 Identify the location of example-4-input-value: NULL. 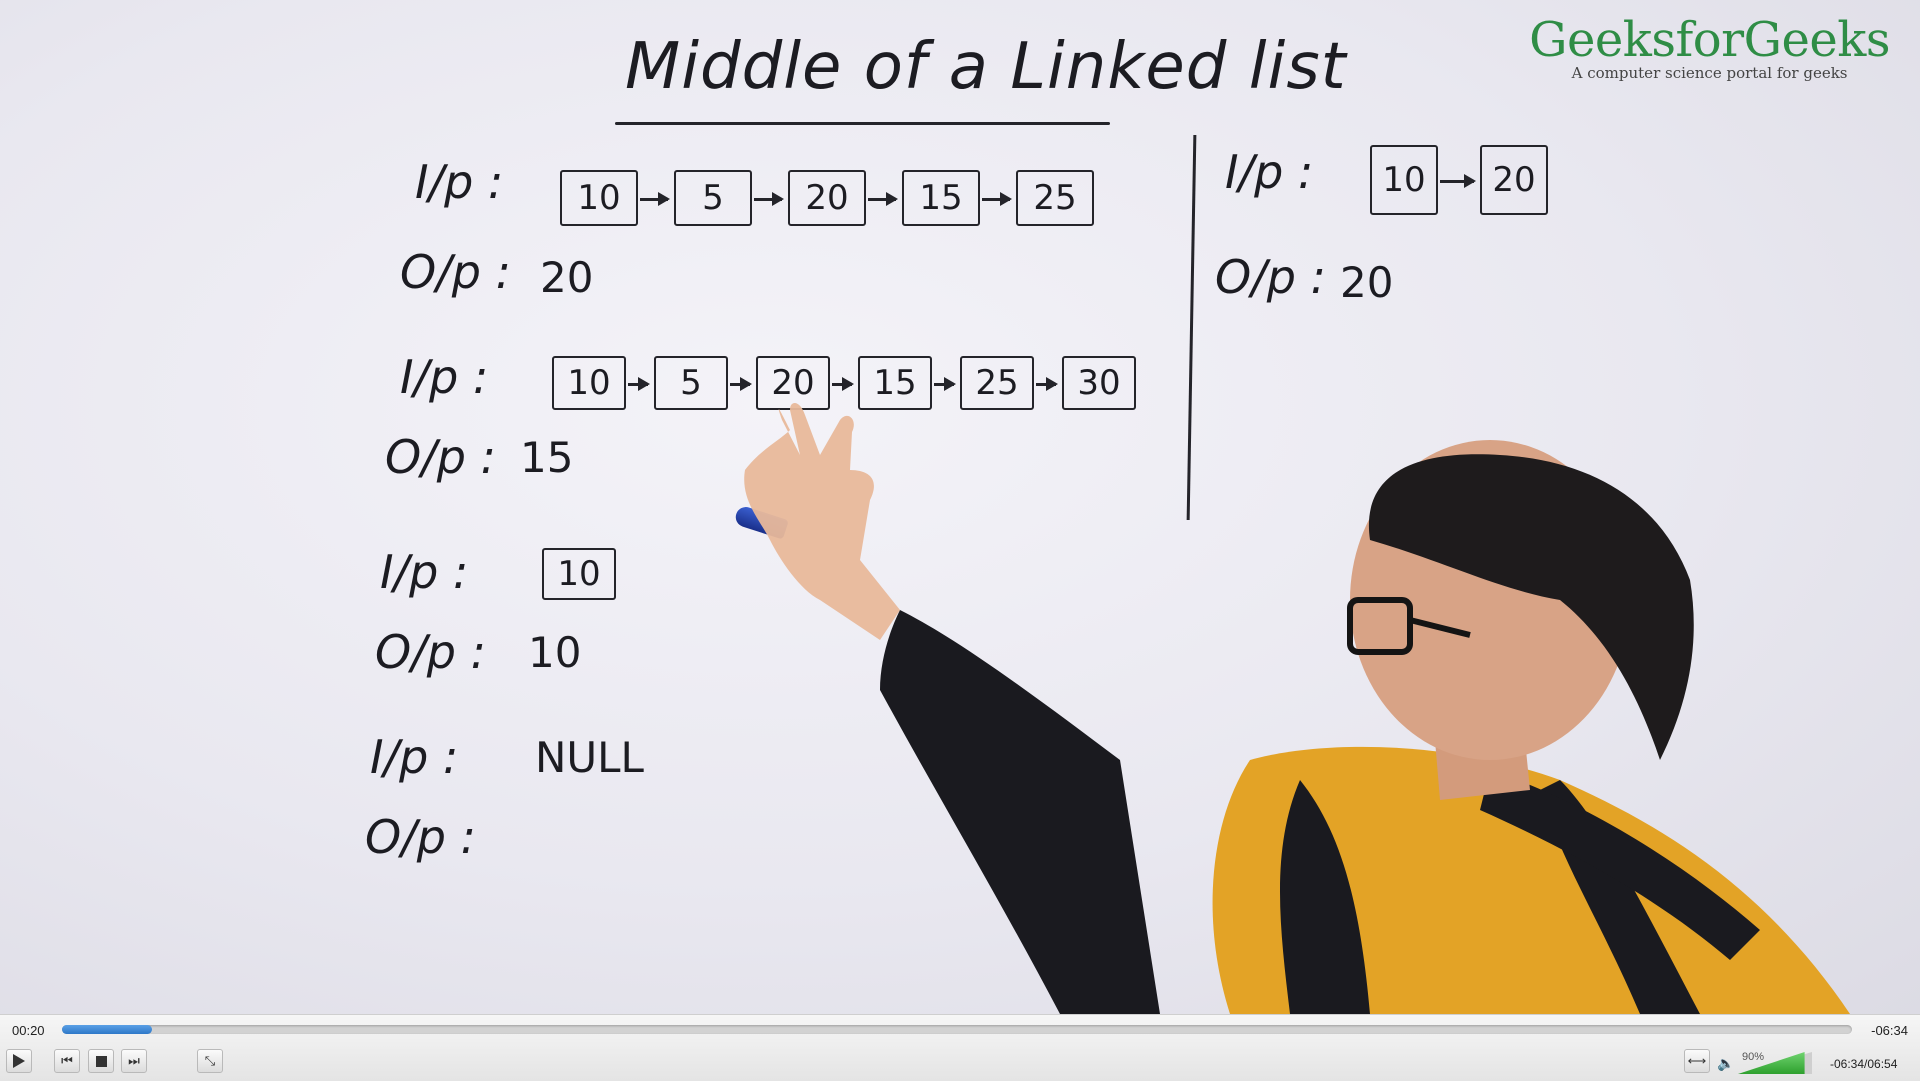
(589, 757).